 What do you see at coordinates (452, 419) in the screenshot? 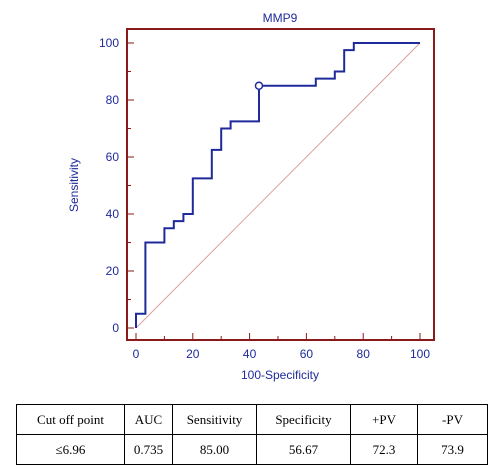
I see `header-negative-pv: -PV` at bounding box center [452, 419].